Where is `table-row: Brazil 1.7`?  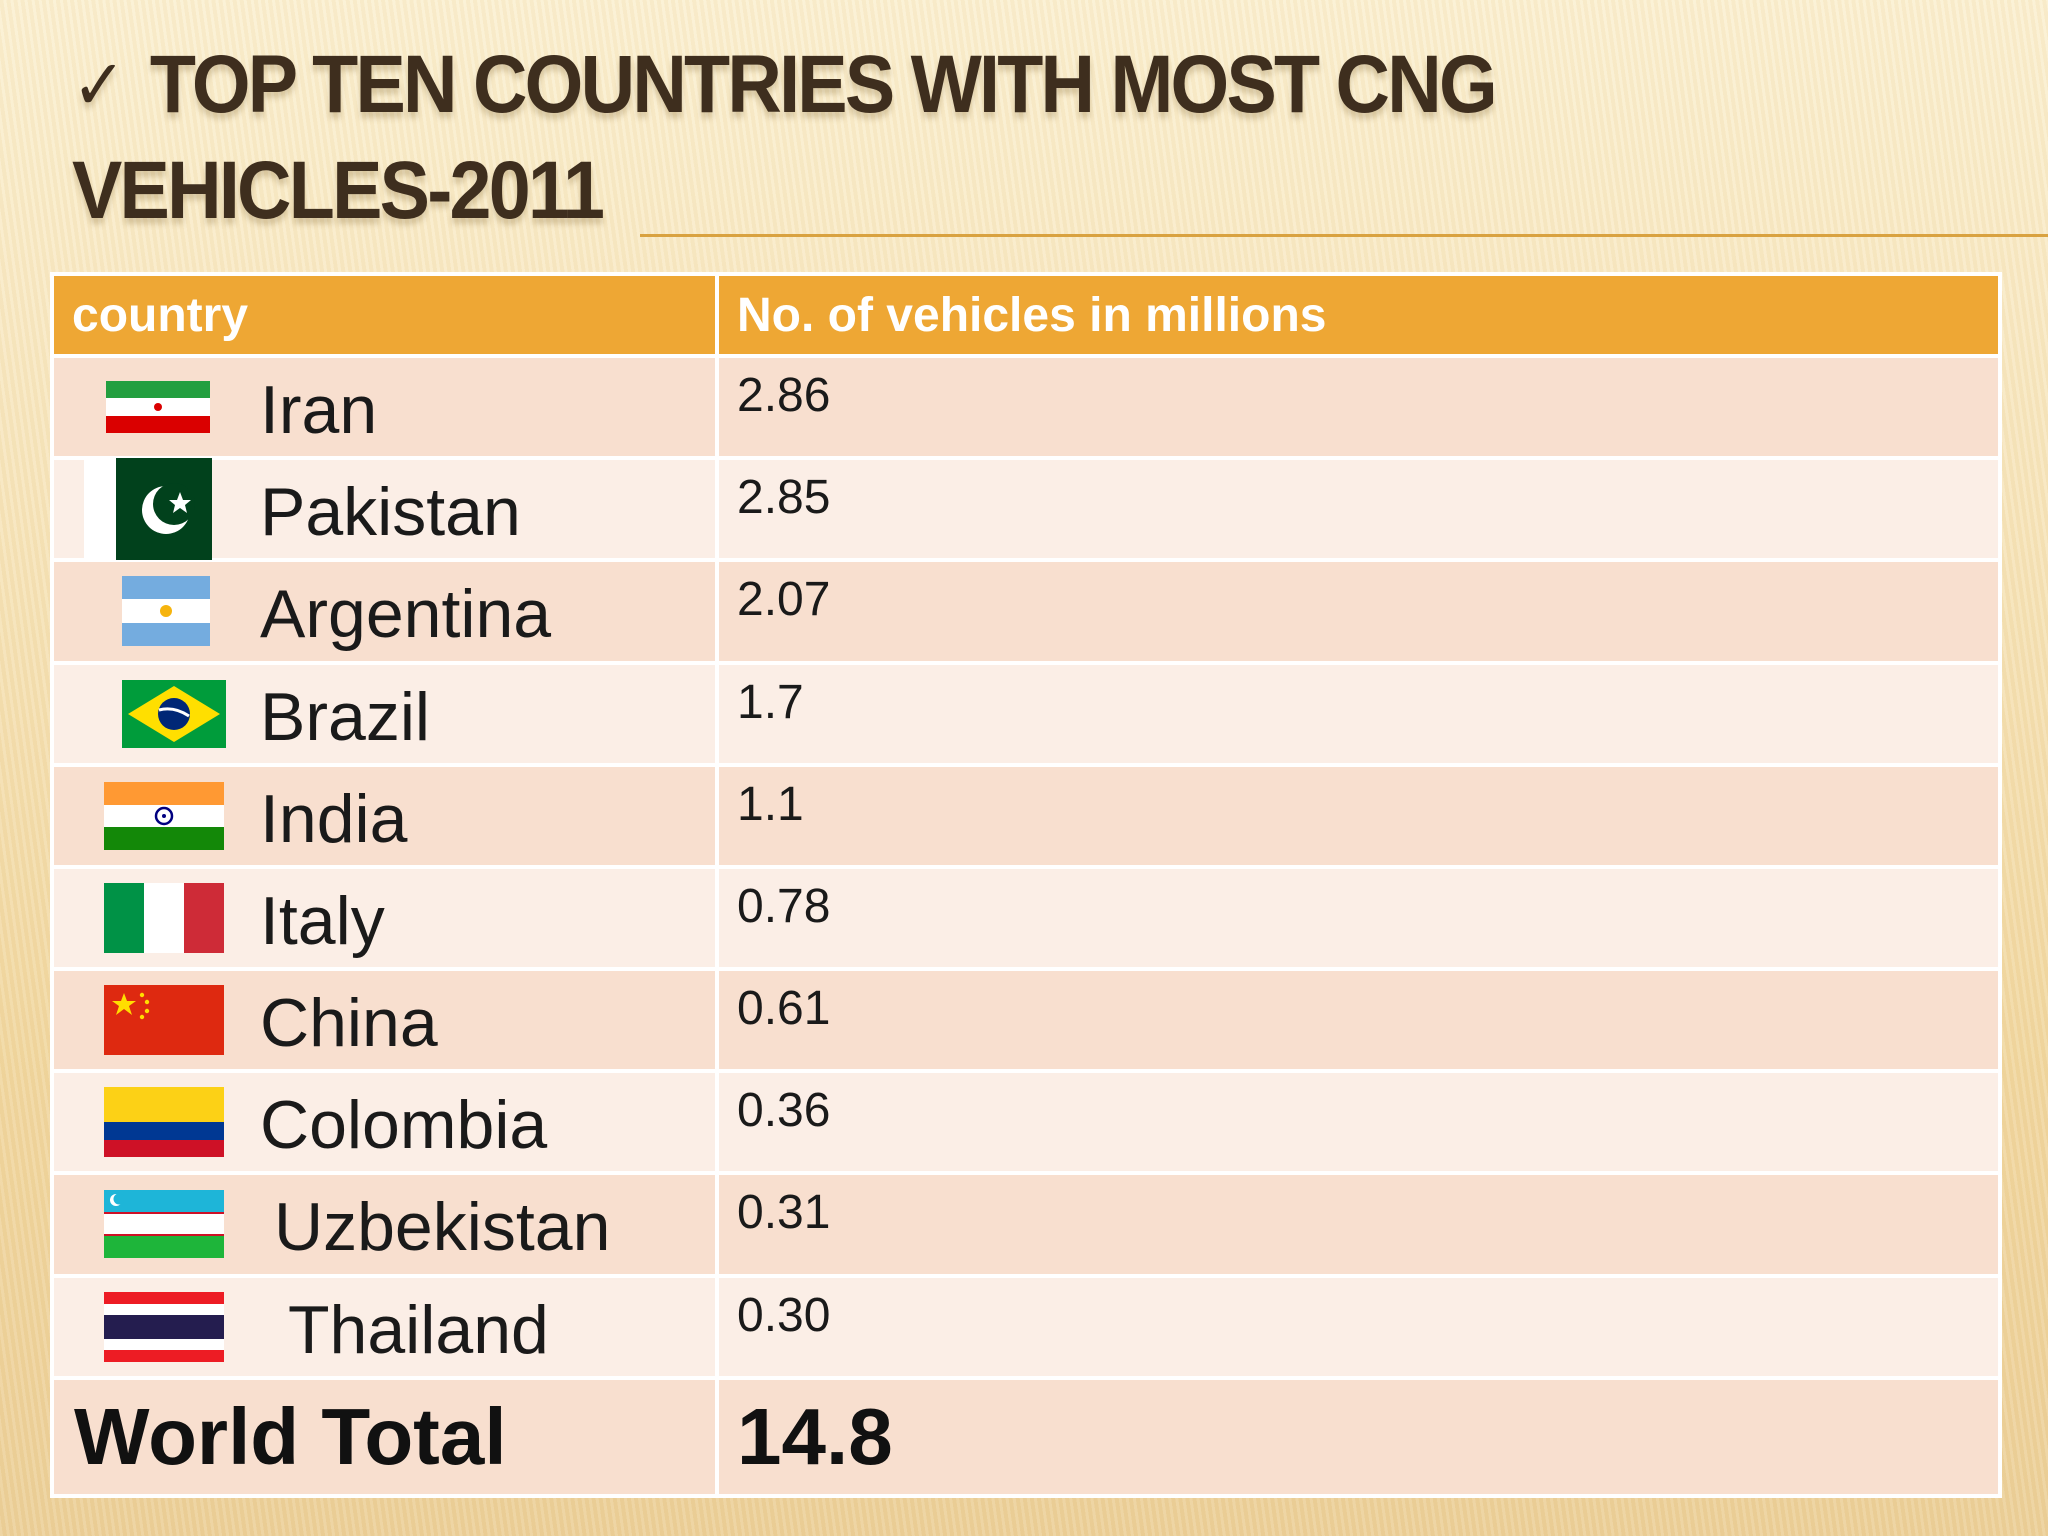 table-row: Brazil 1.7 is located at coordinates (1026, 713).